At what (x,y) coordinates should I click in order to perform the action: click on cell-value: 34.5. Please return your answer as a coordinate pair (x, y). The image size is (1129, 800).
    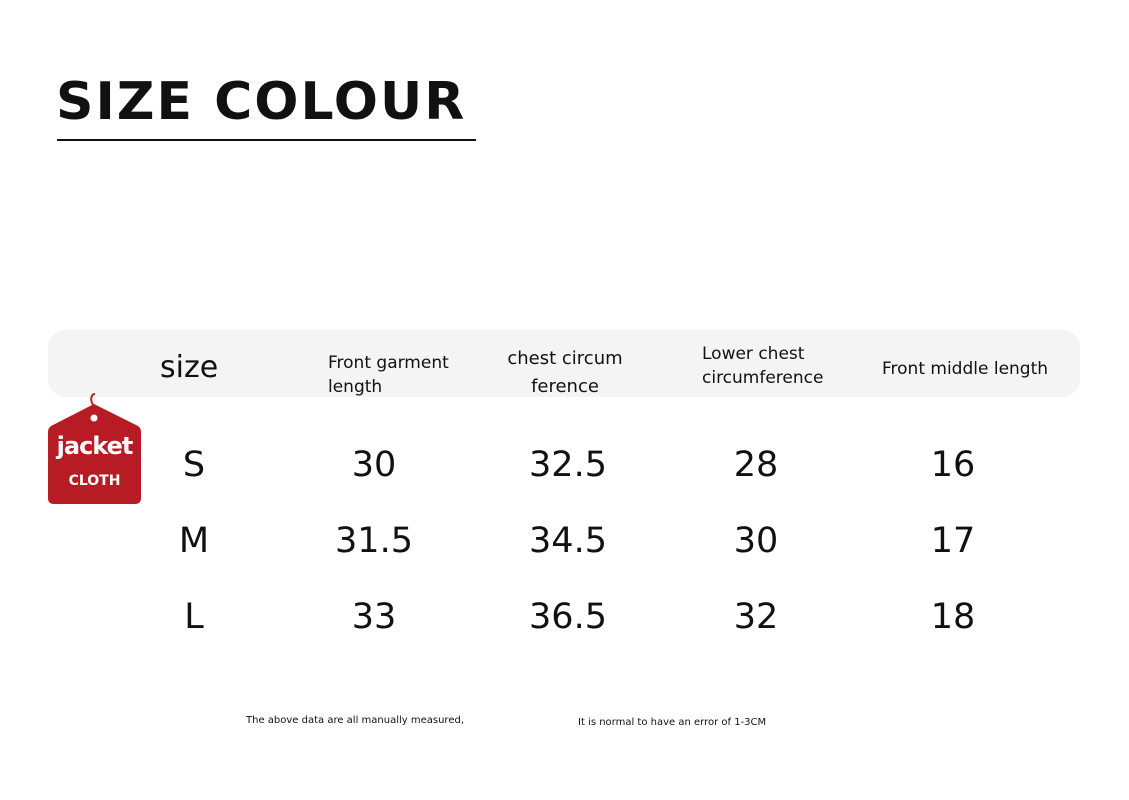
    Looking at the image, I should click on (568, 541).